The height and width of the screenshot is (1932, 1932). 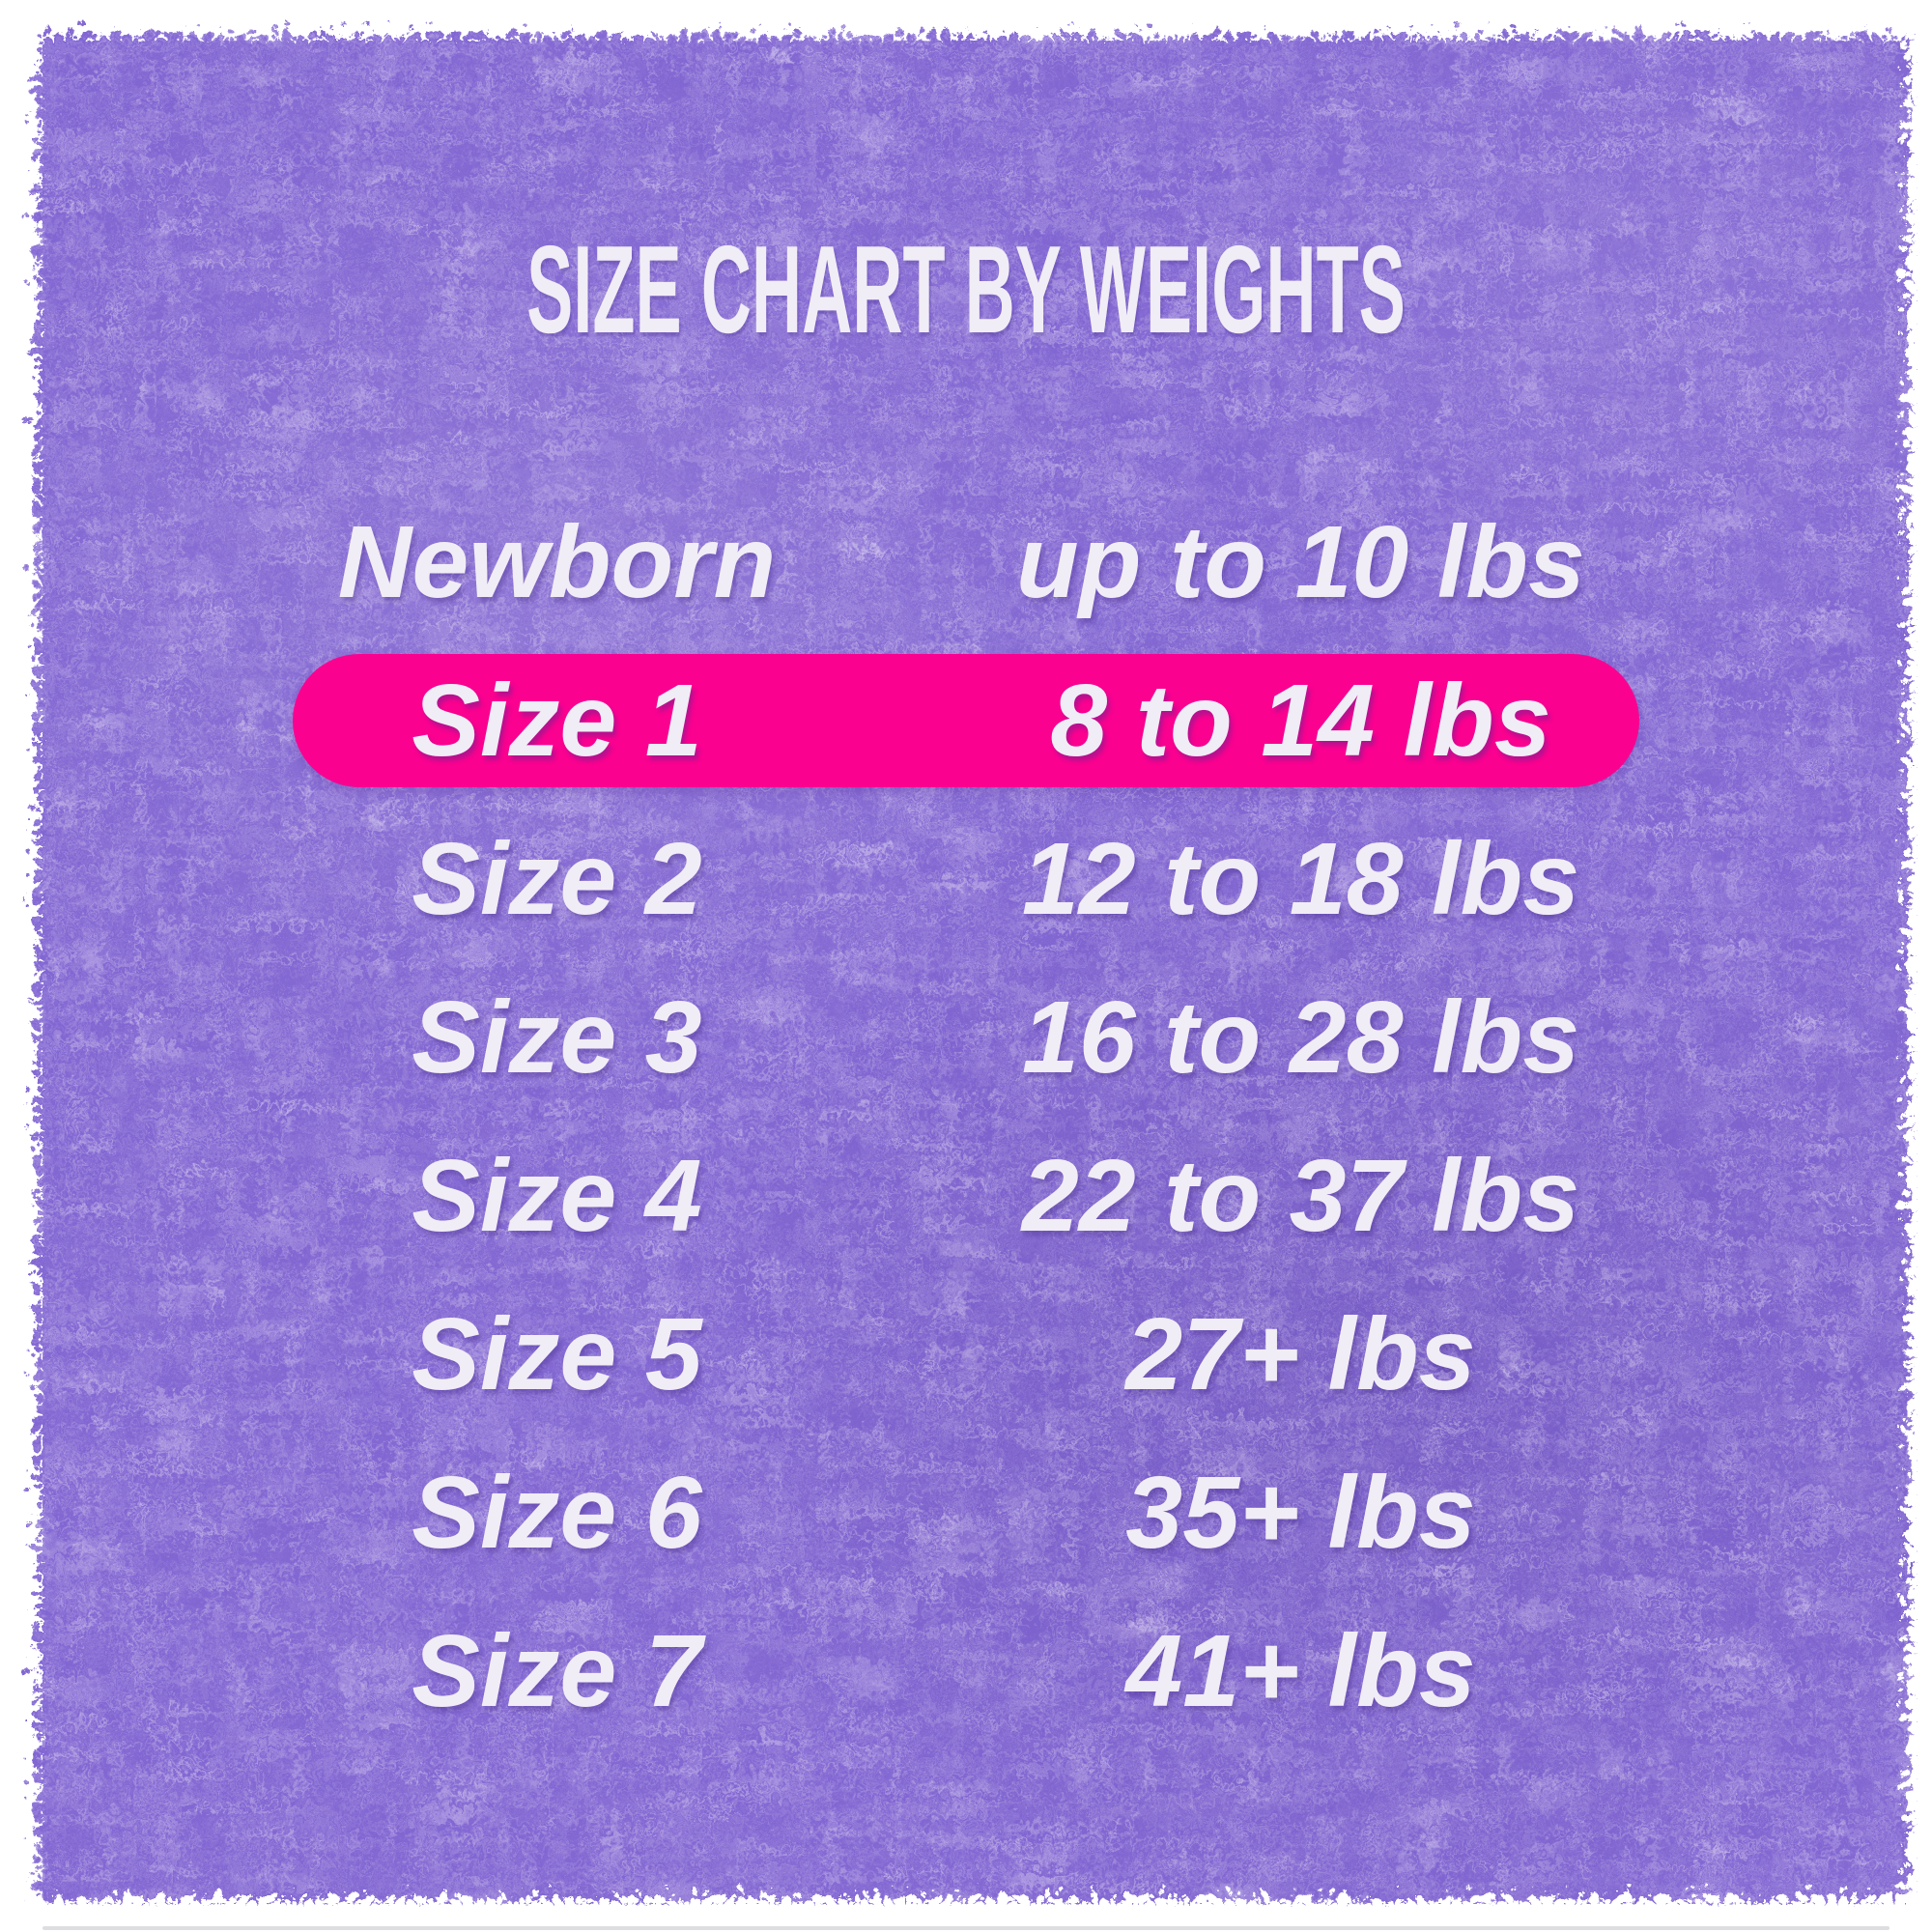 I want to click on size-cell: Size 5, so click(x=557, y=1354).